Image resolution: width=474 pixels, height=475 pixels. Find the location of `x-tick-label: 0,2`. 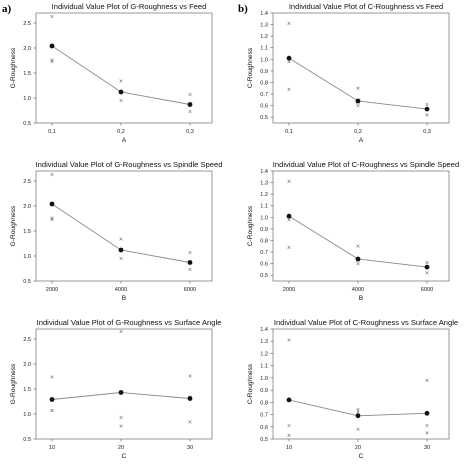

x-tick-label: 0,2 is located at coordinates (121, 132).